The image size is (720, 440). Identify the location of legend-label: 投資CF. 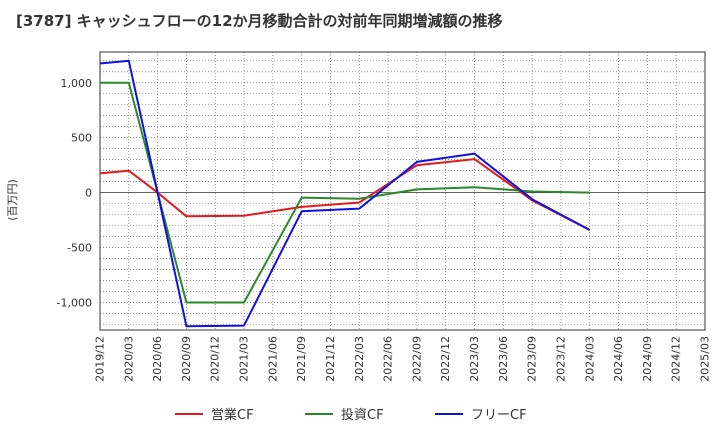
(362, 415).